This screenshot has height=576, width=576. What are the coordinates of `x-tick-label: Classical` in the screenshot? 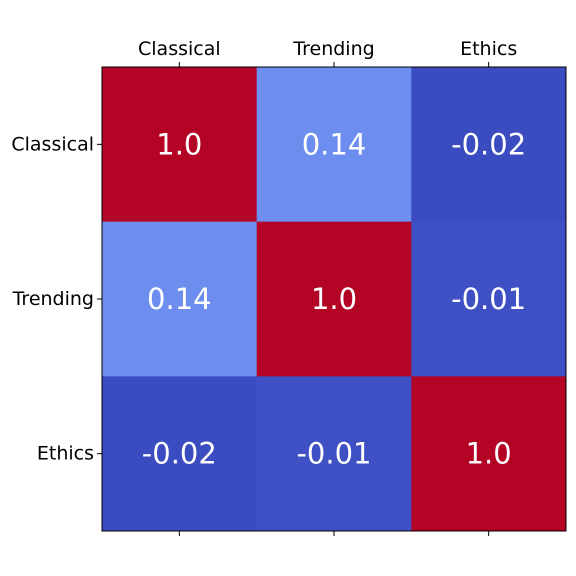 It's located at (179, 49).